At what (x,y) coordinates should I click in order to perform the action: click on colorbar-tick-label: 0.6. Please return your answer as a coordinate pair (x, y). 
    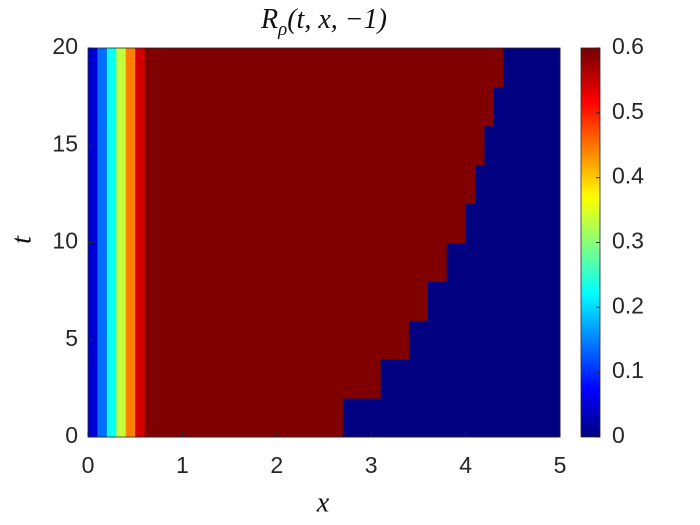
    Looking at the image, I should click on (628, 46).